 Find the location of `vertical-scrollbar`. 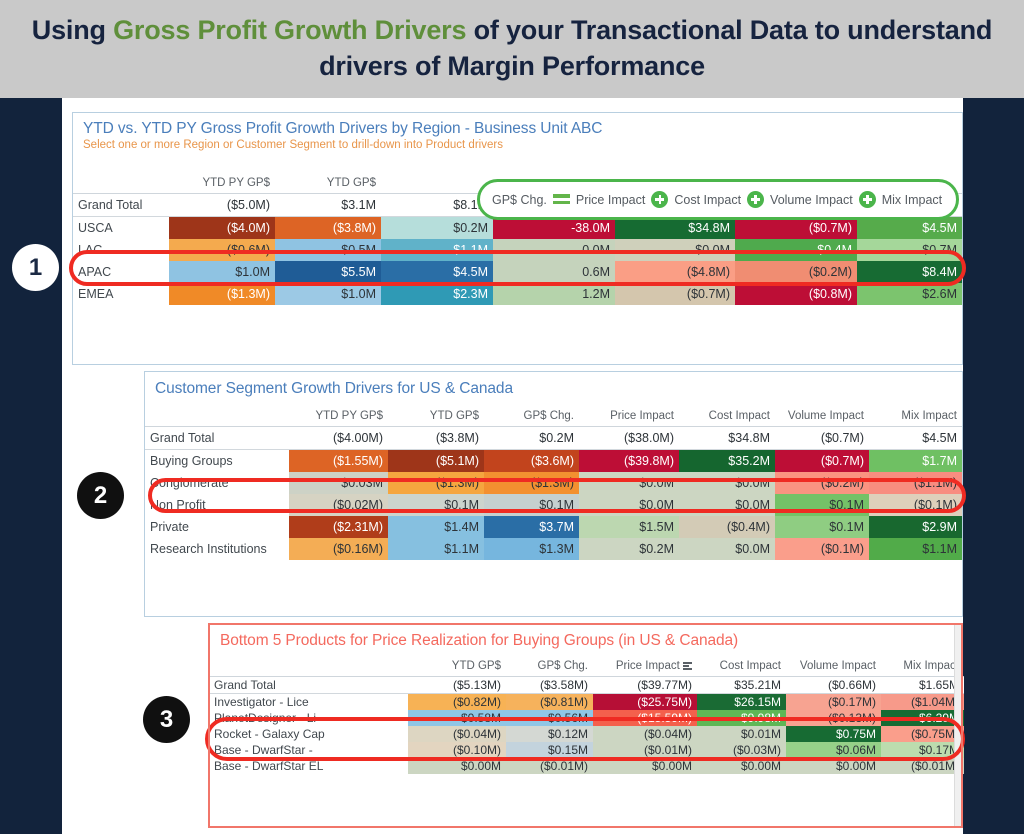

vertical-scrollbar is located at coordinates (958, 725).